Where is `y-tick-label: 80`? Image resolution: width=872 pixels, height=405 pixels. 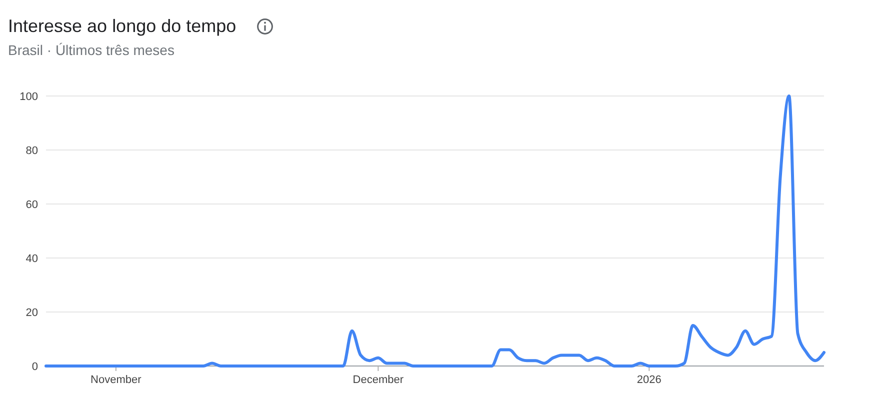 y-tick-label: 80 is located at coordinates (32, 150).